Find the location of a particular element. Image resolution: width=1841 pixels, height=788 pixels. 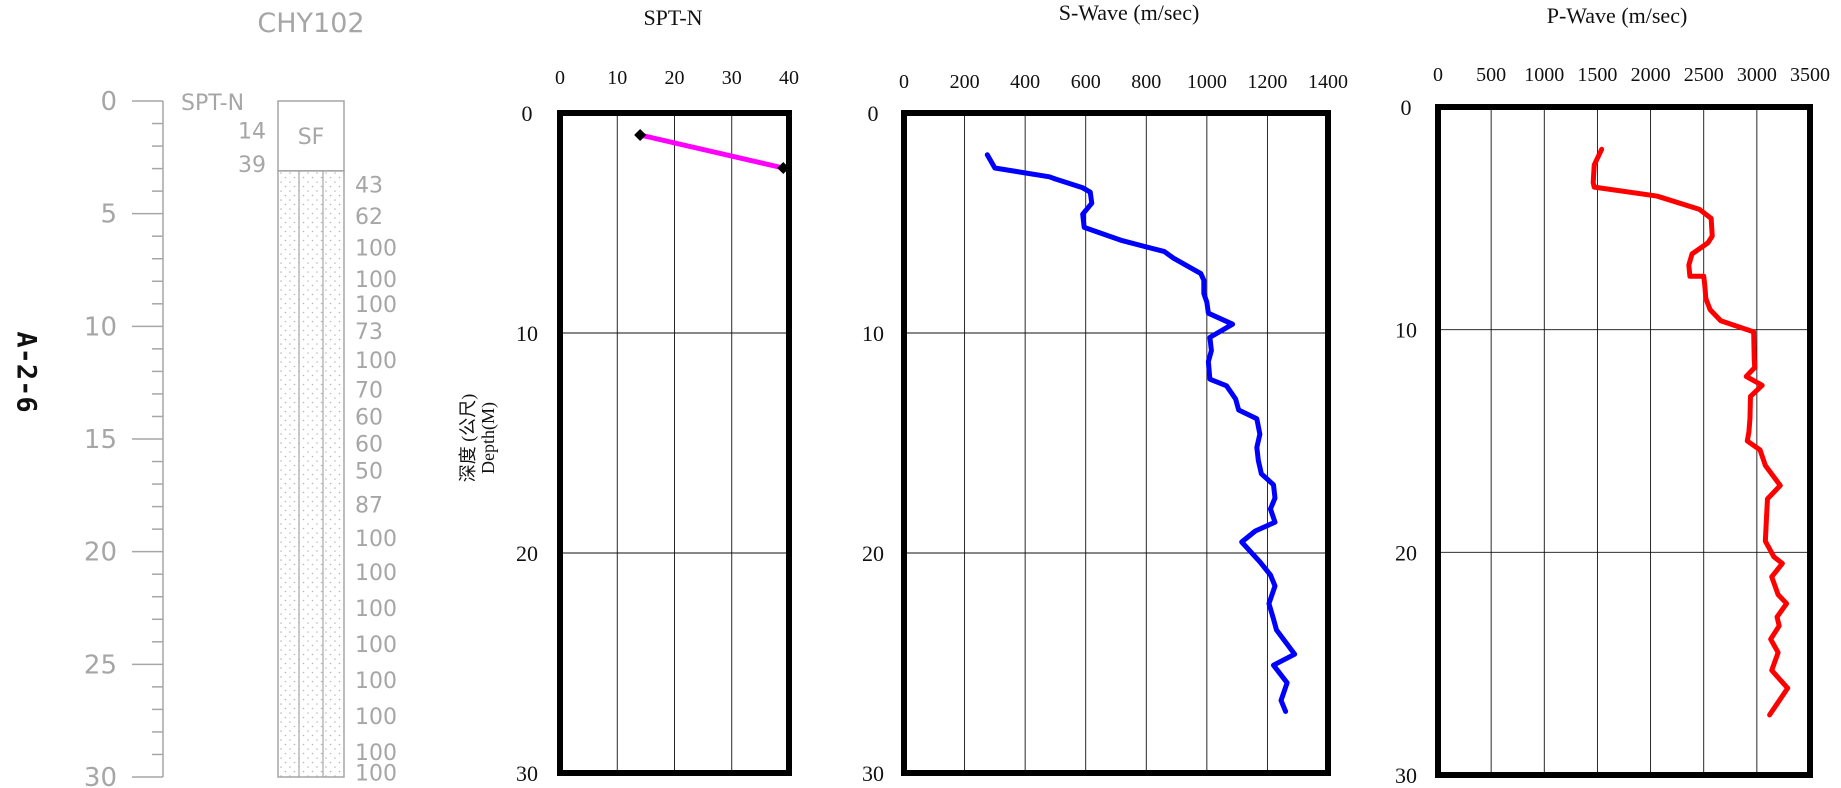

p-wave-x-tick-label: 2500 is located at coordinates (1704, 75).